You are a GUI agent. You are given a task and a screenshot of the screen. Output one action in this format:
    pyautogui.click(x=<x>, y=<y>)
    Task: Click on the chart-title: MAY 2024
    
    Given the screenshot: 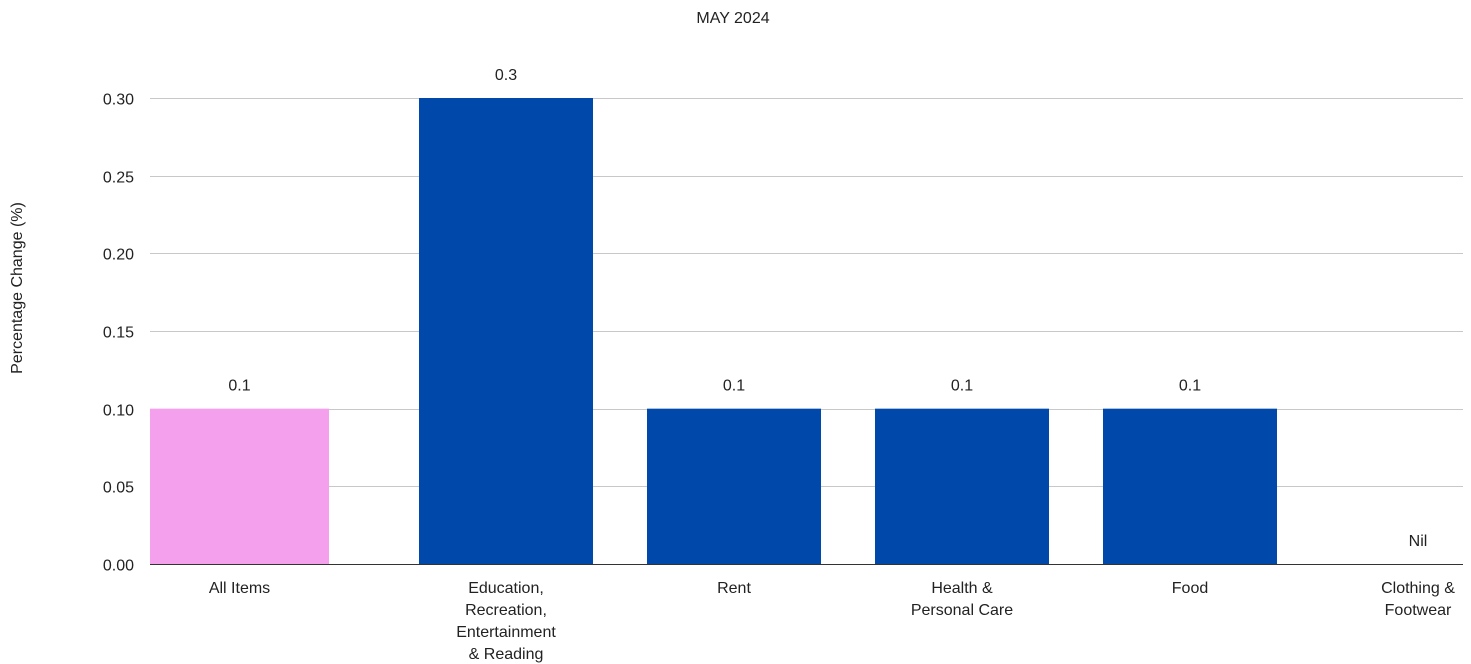 What is the action you would take?
    pyautogui.click(x=732, y=18)
    